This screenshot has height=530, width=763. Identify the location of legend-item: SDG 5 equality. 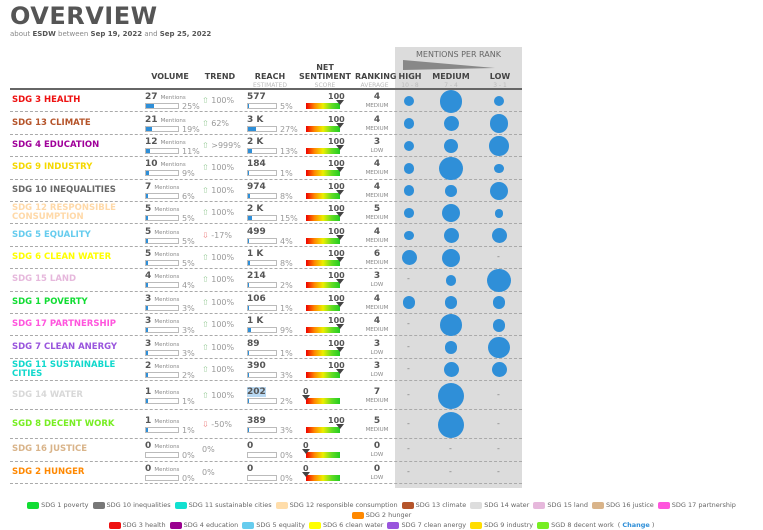
(273, 525).